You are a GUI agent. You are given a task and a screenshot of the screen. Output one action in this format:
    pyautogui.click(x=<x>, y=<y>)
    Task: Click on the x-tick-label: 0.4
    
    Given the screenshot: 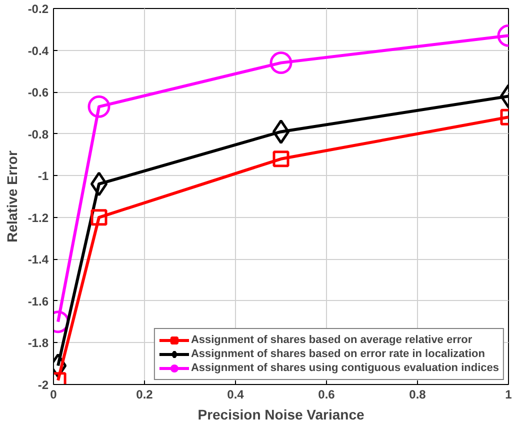 What is the action you would take?
    pyautogui.click(x=235, y=395)
    